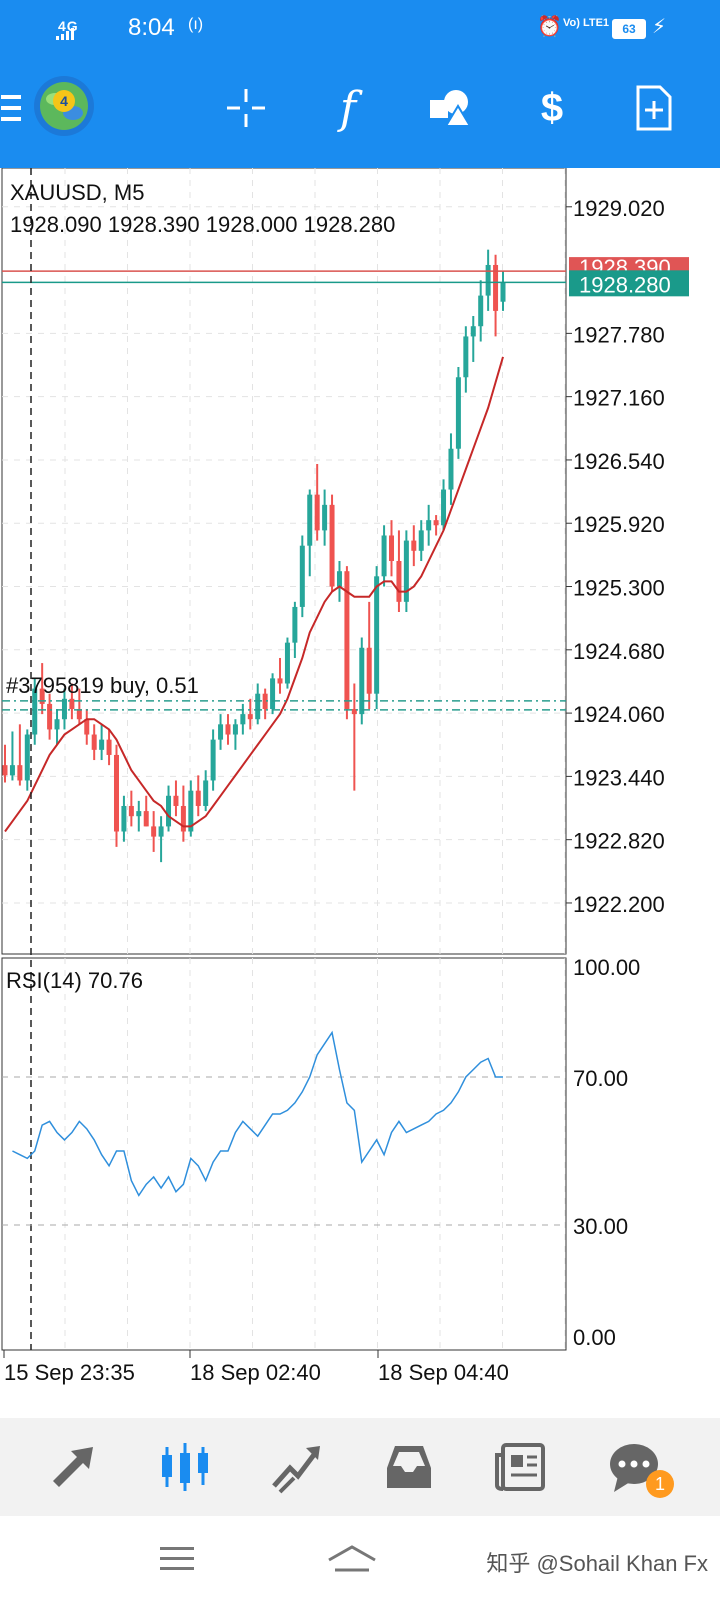 The width and height of the screenshot is (720, 1600). Describe the element at coordinates (102, 685) in the screenshot. I see `order-label: #3795819 buy, 0.51` at that location.